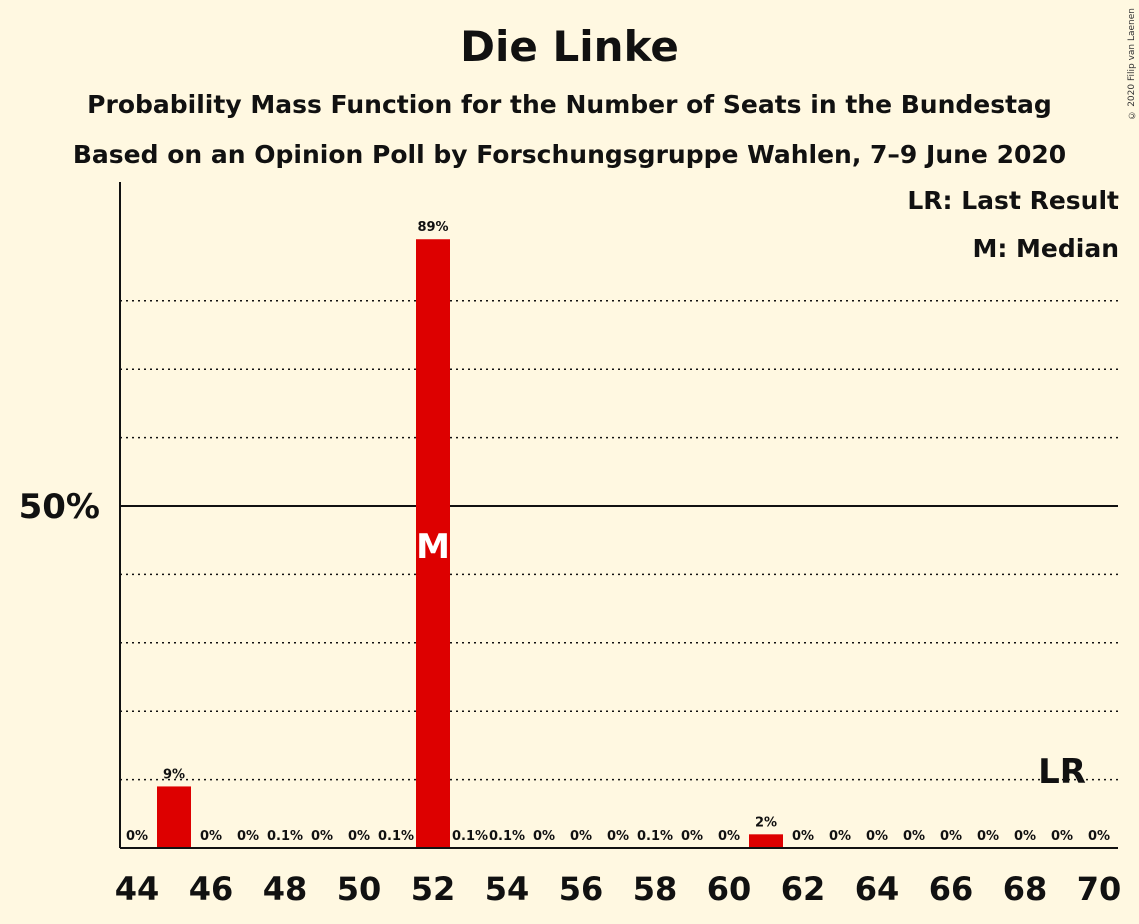 Image resolution: width=1139 pixels, height=924 pixels. What do you see at coordinates (433, 889) in the screenshot?
I see `x-tick-label: 52` at bounding box center [433, 889].